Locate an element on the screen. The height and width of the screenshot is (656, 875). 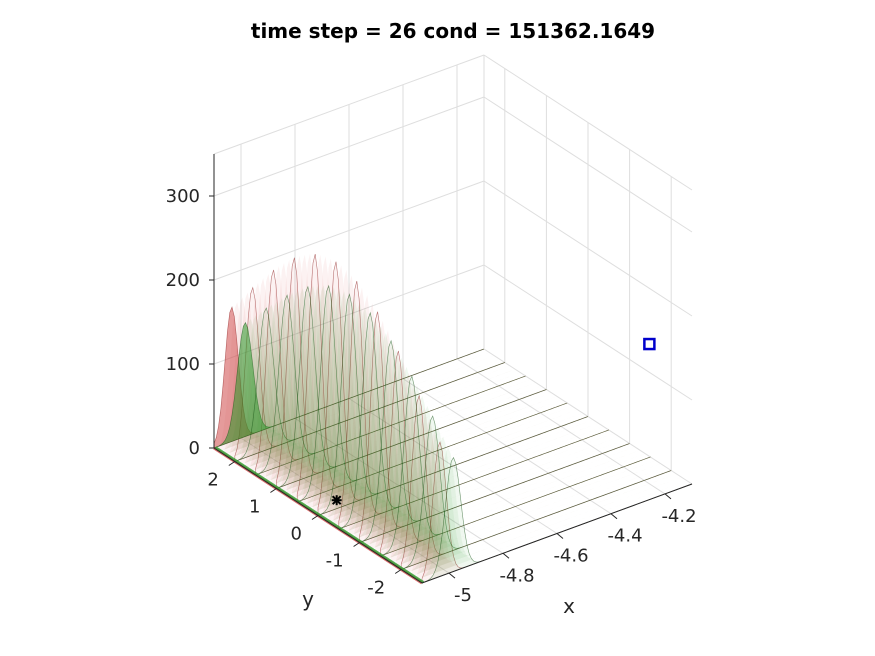
x-axis-label: x is located at coordinates (569, 606).